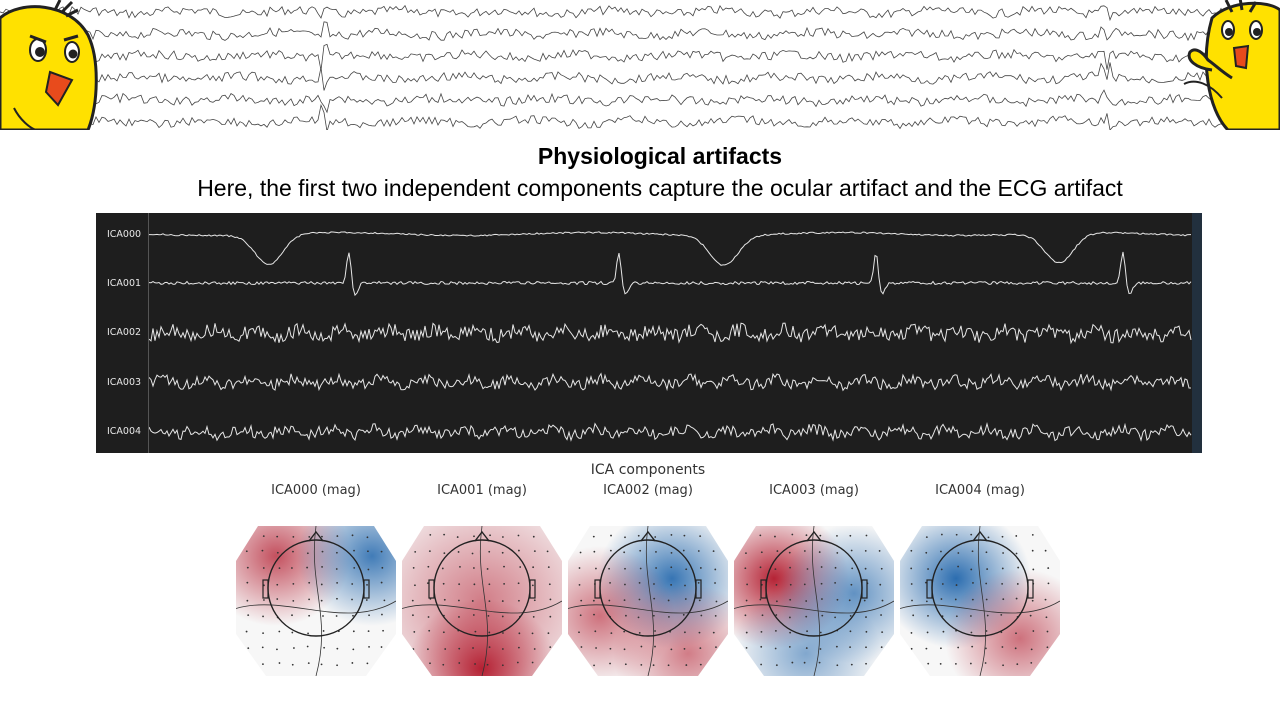 The height and width of the screenshot is (720, 1280). I want to click on ica-trace-ica002, so click(670, 333).